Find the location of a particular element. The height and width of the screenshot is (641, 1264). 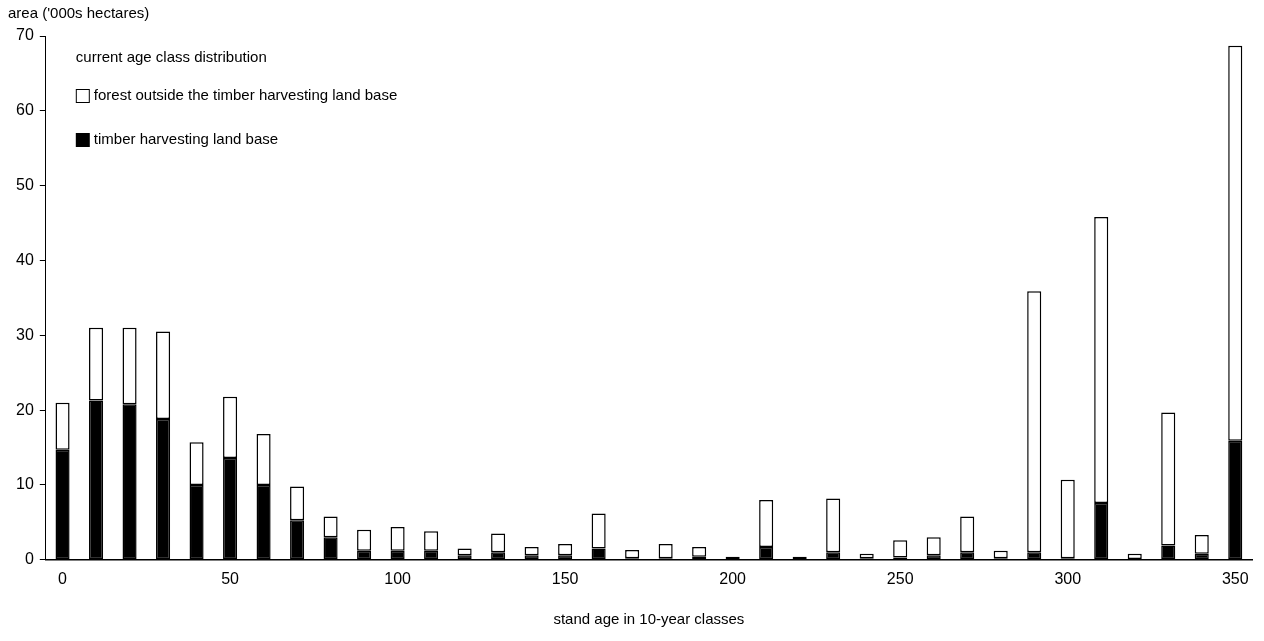

y-tick-label: 40 is located at coordinates (25, 259).